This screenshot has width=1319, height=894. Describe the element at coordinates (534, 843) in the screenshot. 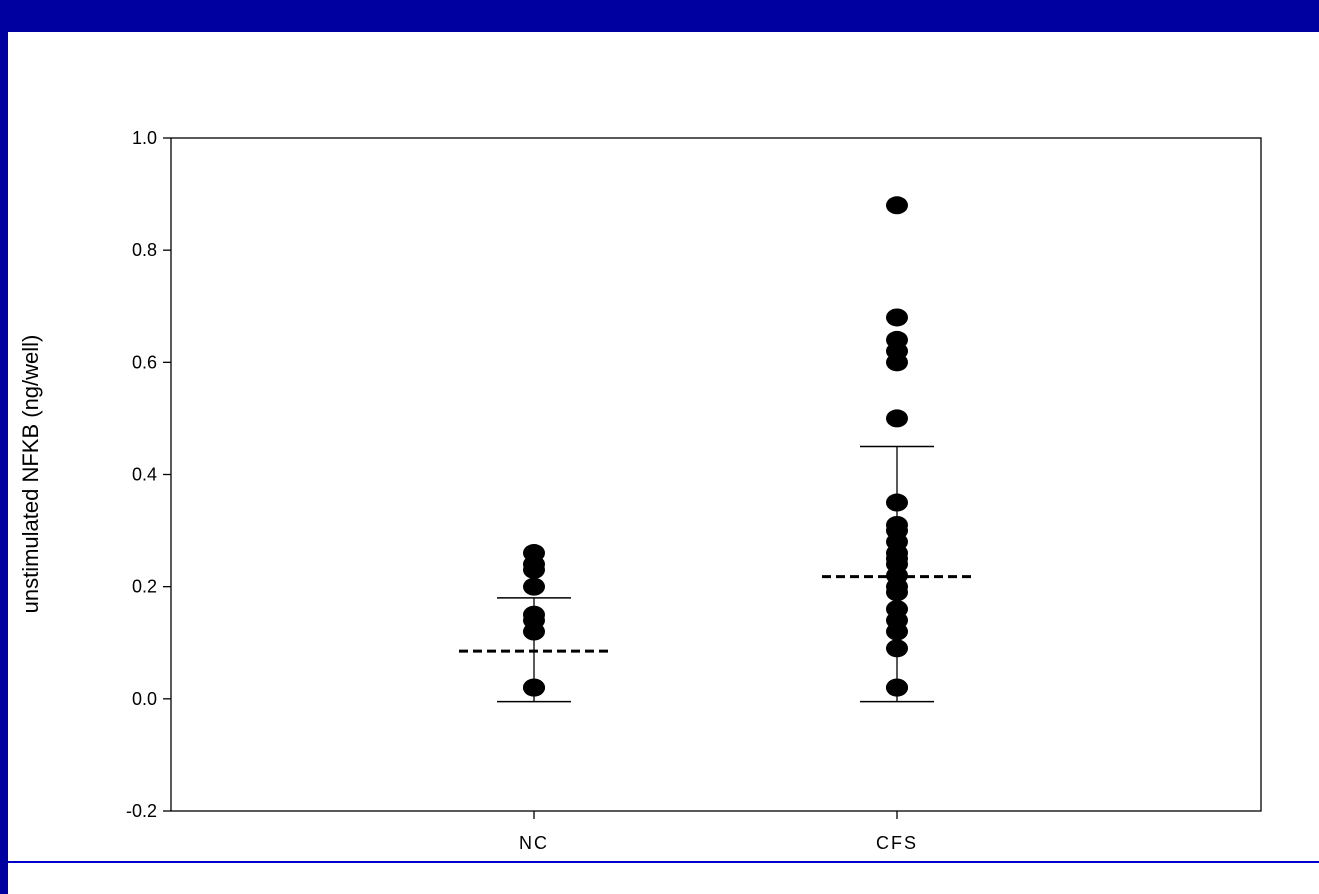

I see `x-tick-label-nc: NC` at that location.